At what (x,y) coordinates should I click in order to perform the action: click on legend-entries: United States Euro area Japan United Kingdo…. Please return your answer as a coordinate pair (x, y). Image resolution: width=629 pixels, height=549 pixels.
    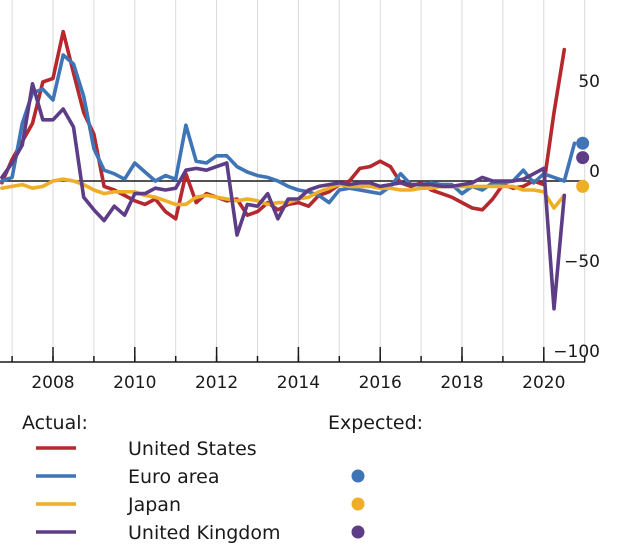
    Looking at the image, I should click on (200, 491).